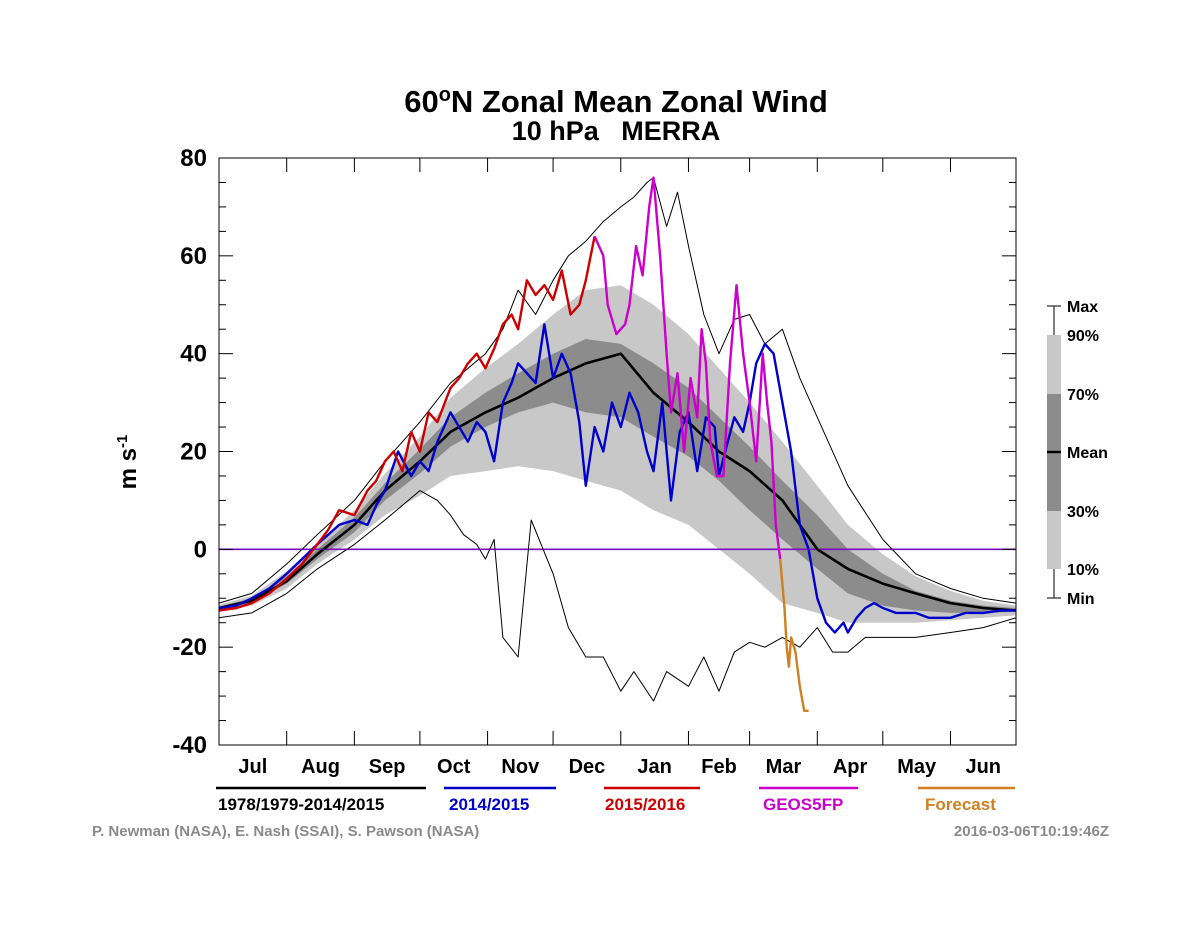 This screenshot has height=927, width=1200. I want to click on x-tick-label: Jul, so click(252, 767).